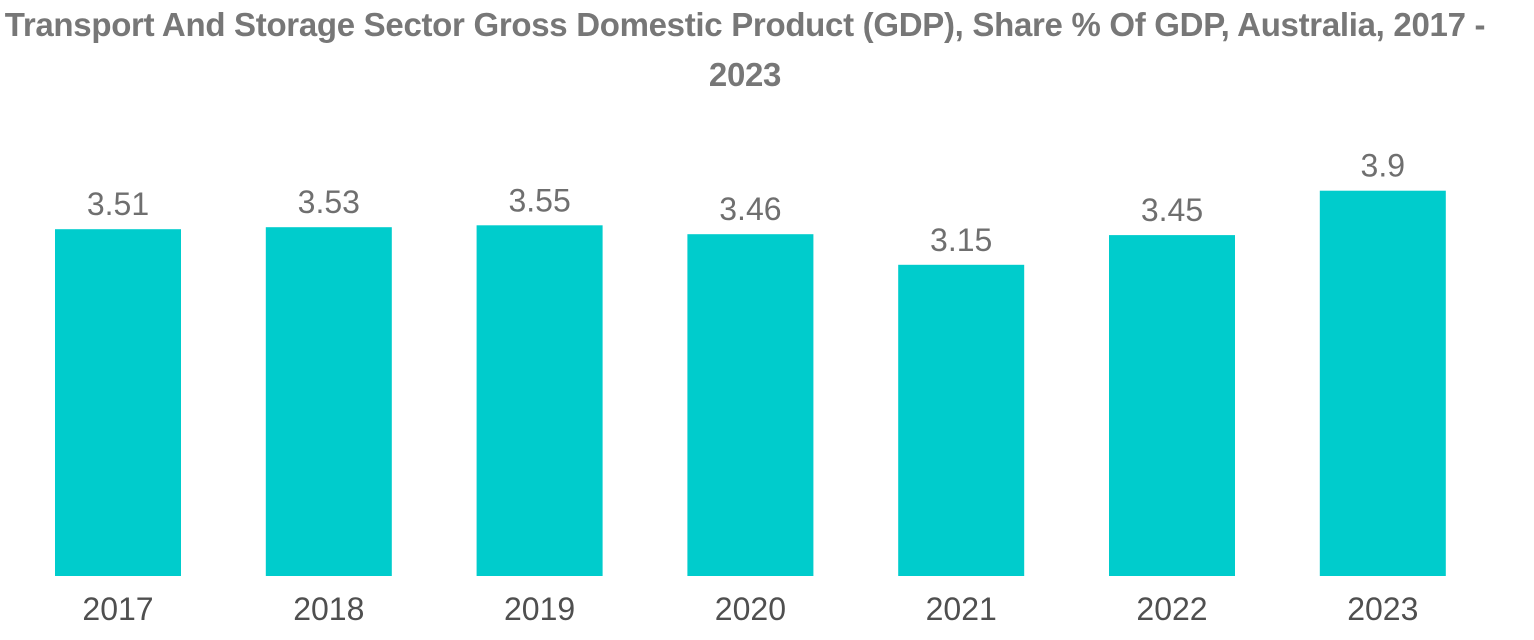 This screenshot has width=1534, height=640. Describe the element at coordinates (1383, 166) in the screenshot. I see `value-label-2023: 3.9` at that location.